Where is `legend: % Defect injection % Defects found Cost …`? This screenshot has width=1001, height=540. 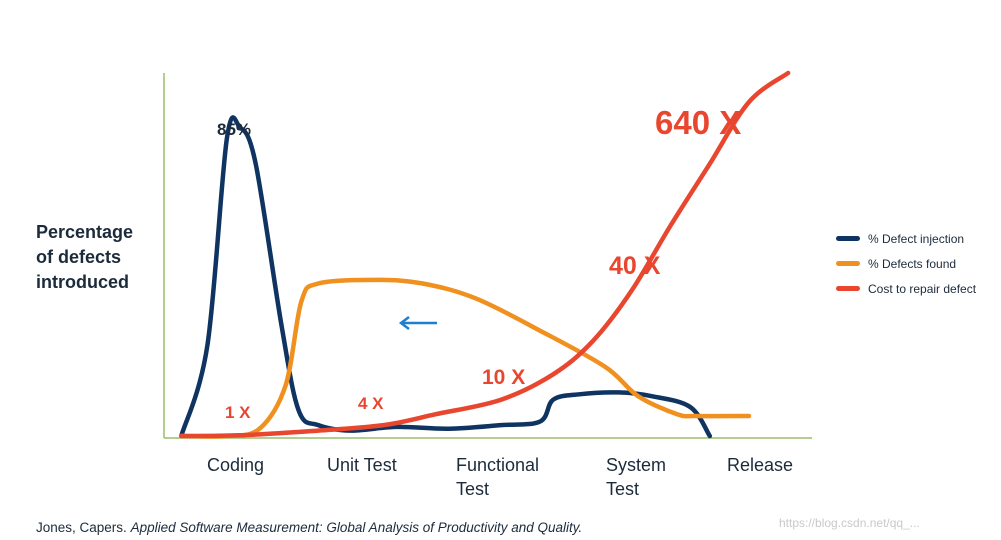 legend: % Defect injection % Defects found Cost … is located at coordinates (906, 263).